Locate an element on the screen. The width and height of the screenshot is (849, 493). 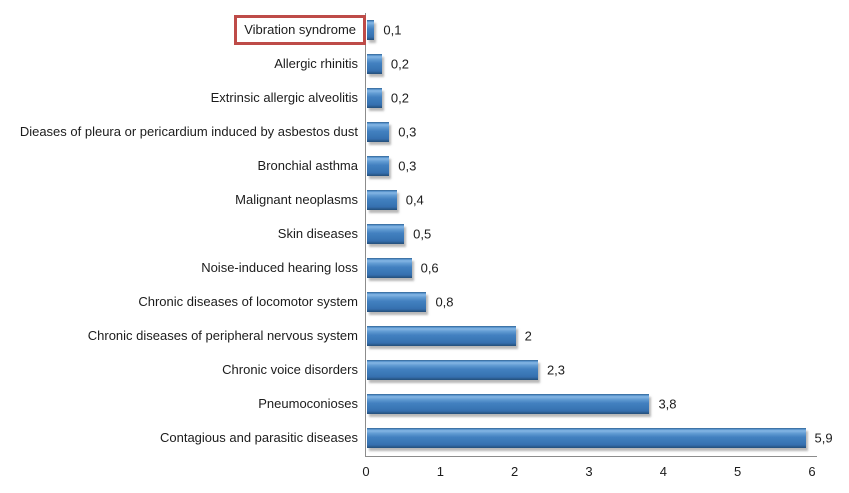
value-label: 0,1 is located at coordinates (392, 30).